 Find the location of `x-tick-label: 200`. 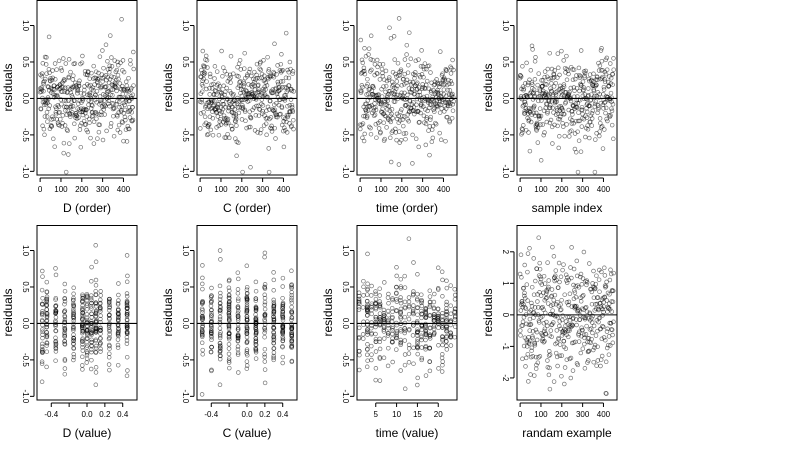

x-tick-label: 200 is located at coordinates (562, 189).